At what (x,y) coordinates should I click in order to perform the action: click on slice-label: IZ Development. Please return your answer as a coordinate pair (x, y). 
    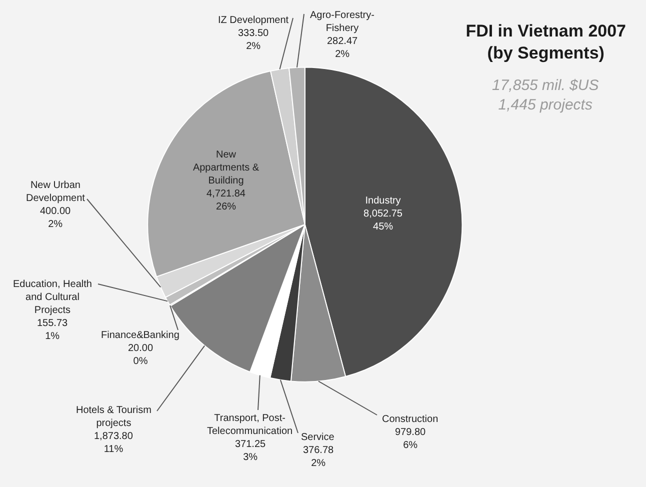
    Looking at the image, I should click on (253, 20).